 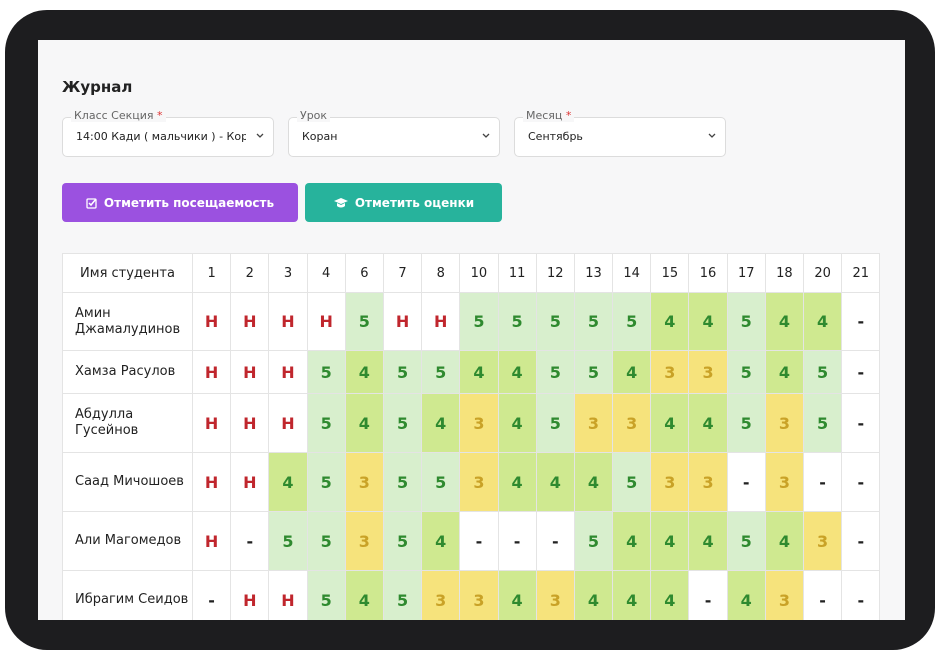 I want to click on column-header: 15, so click(x=670, y=273).